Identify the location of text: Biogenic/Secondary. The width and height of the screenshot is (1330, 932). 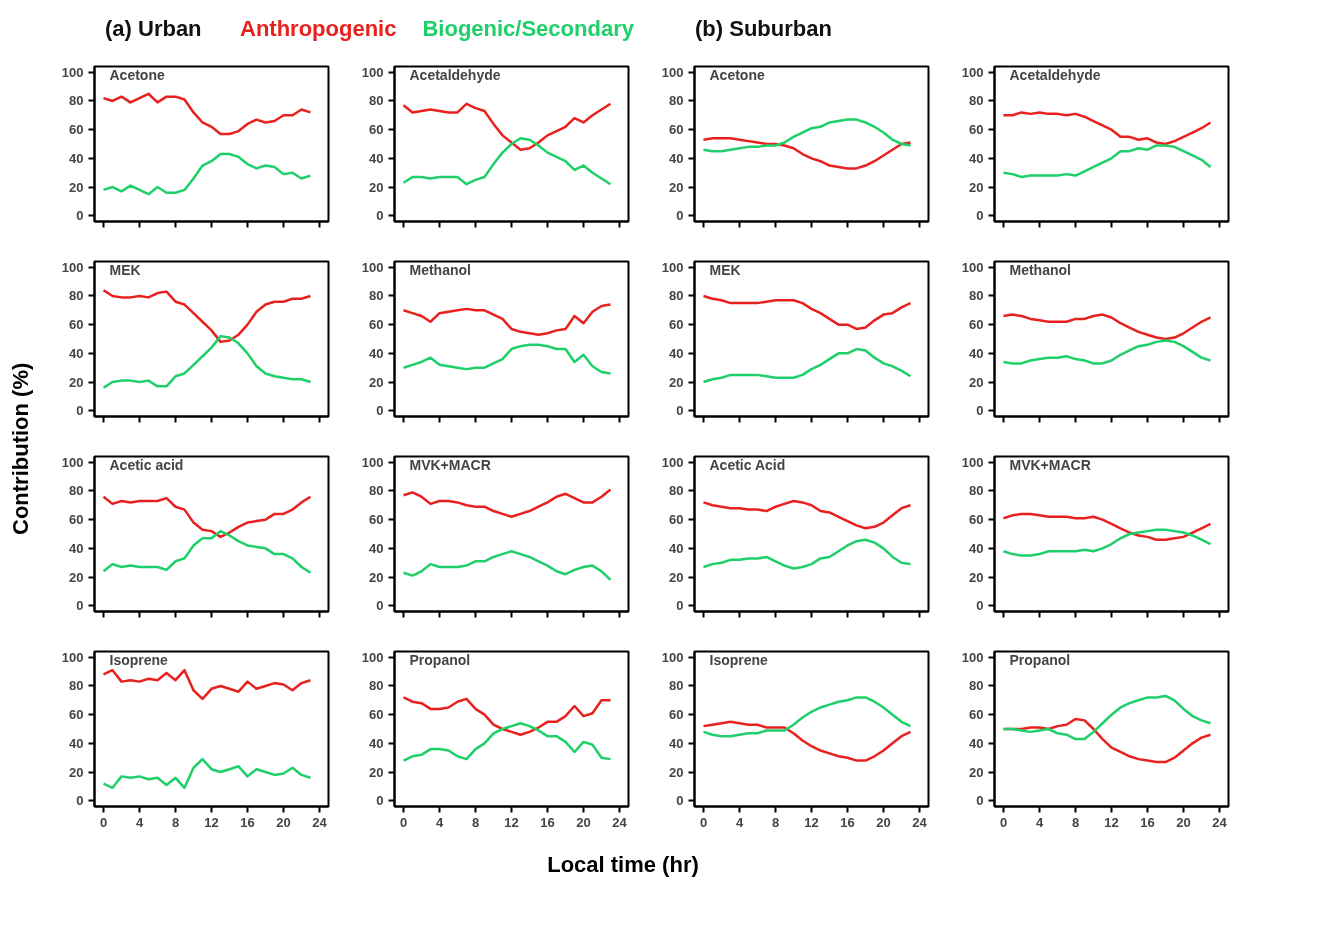
(528, 28).